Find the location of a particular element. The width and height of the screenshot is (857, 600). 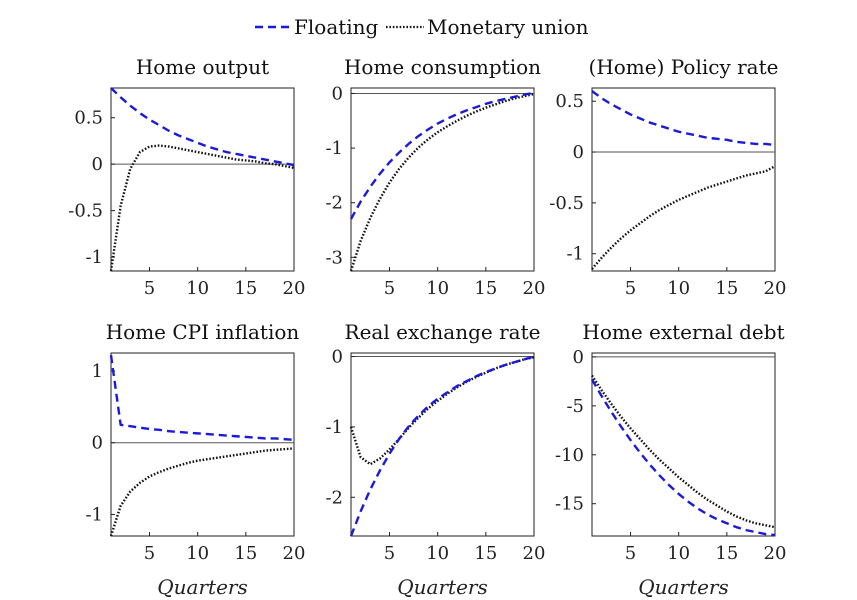

panel-0-ytick-label: -0.5 is located at coordinates (85, 211).